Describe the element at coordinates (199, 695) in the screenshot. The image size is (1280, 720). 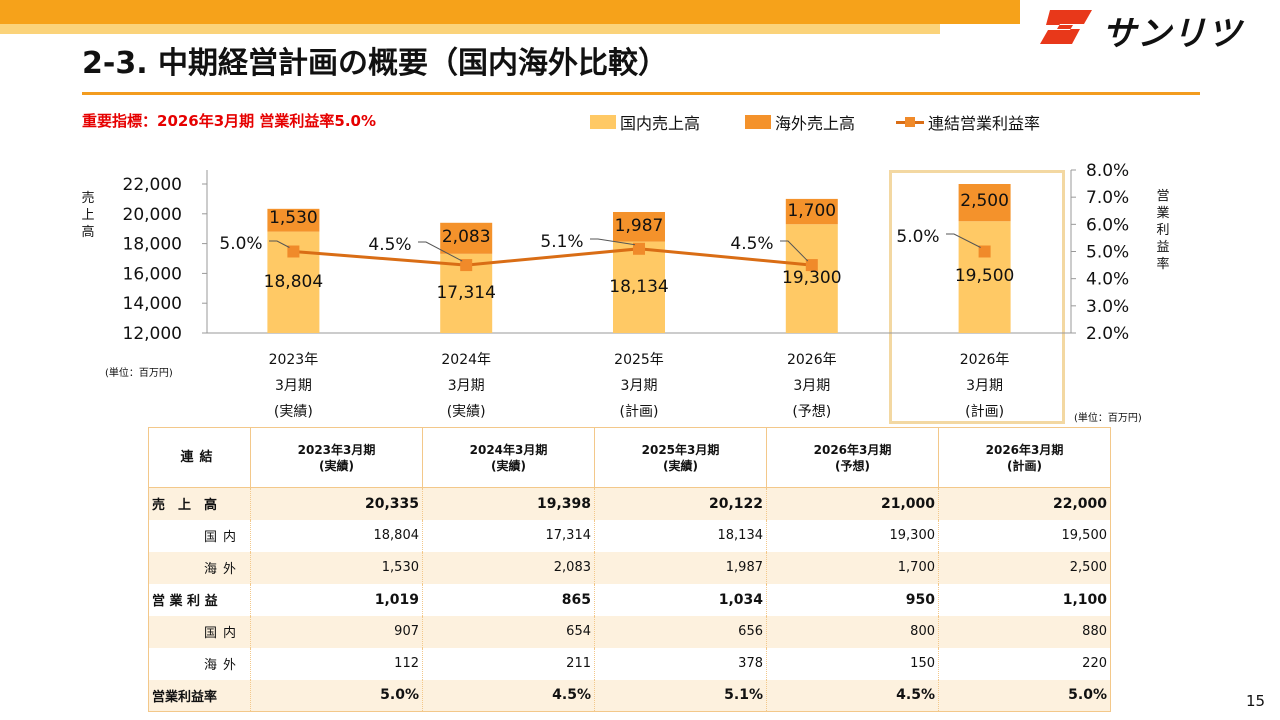
I see `row-label: 営業利益率` at that location.